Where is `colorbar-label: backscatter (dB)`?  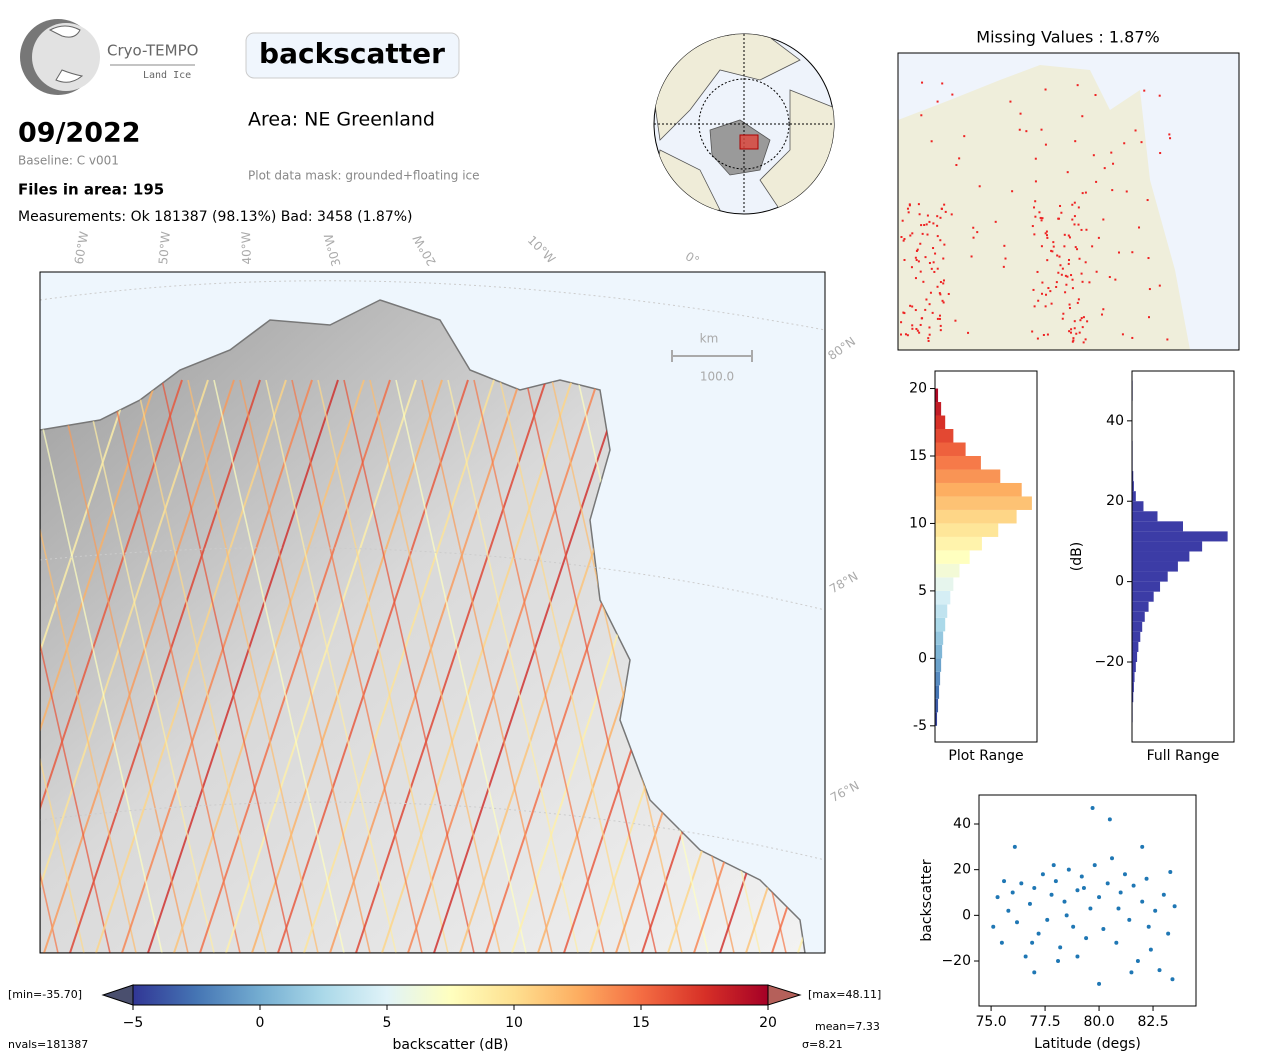
colorbar-label: backscatter (dB) is located at coordinates (450, 1045).